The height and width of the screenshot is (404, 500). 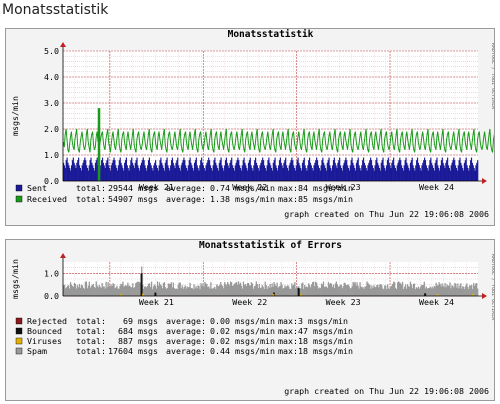 What do you see at coordinates (186, 199) in the screenshot?
I see `legend-average-label: average:` at bounding box center [186, 199].